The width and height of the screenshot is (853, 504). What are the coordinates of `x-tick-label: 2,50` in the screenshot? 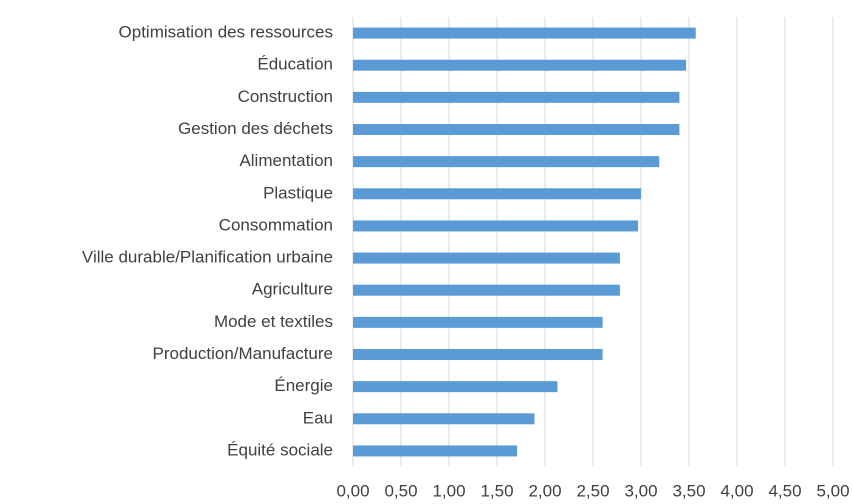 It's located at (592, 490).